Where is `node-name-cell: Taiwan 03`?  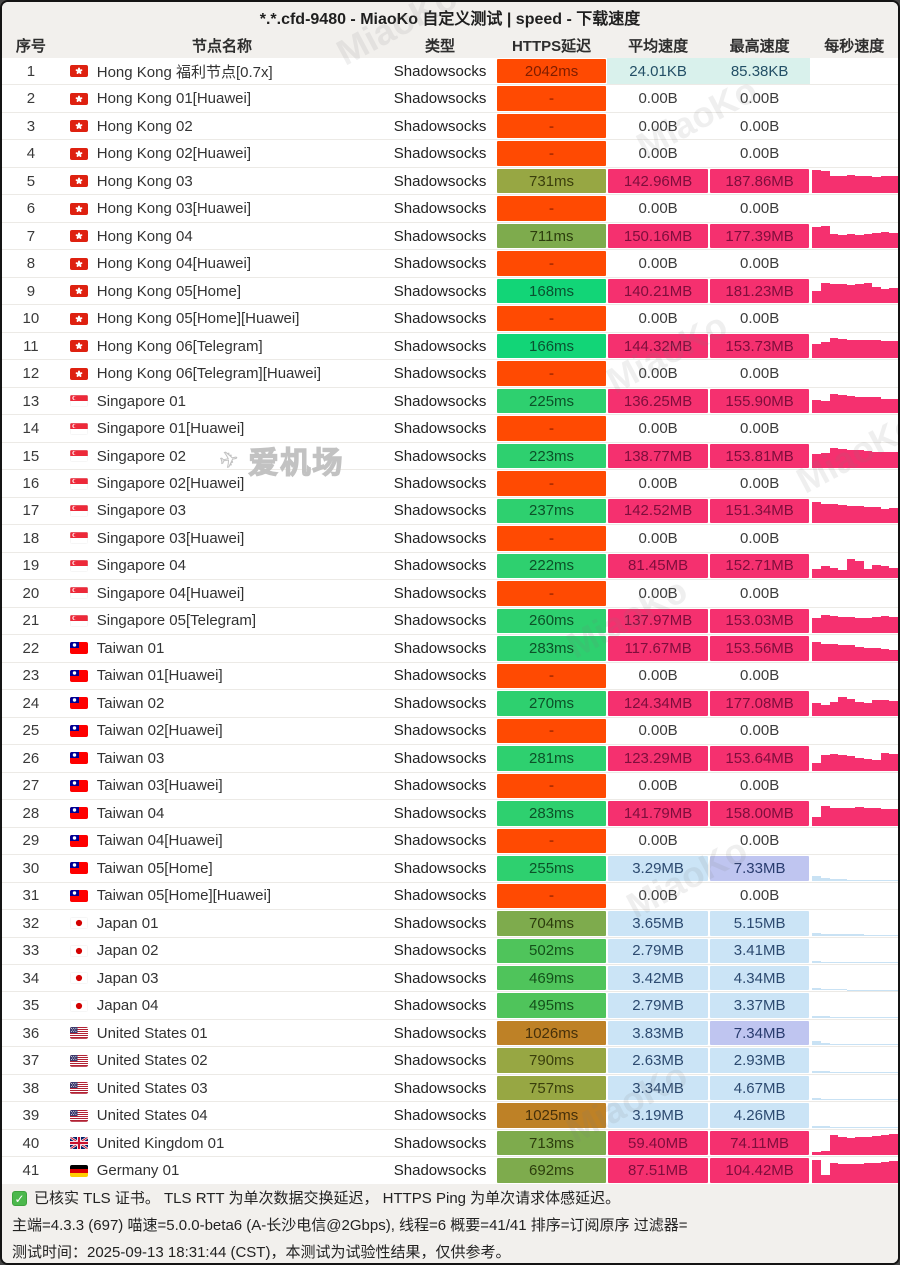 node-name-cell: Taiwan 03 is located at coordinates (222, 758).